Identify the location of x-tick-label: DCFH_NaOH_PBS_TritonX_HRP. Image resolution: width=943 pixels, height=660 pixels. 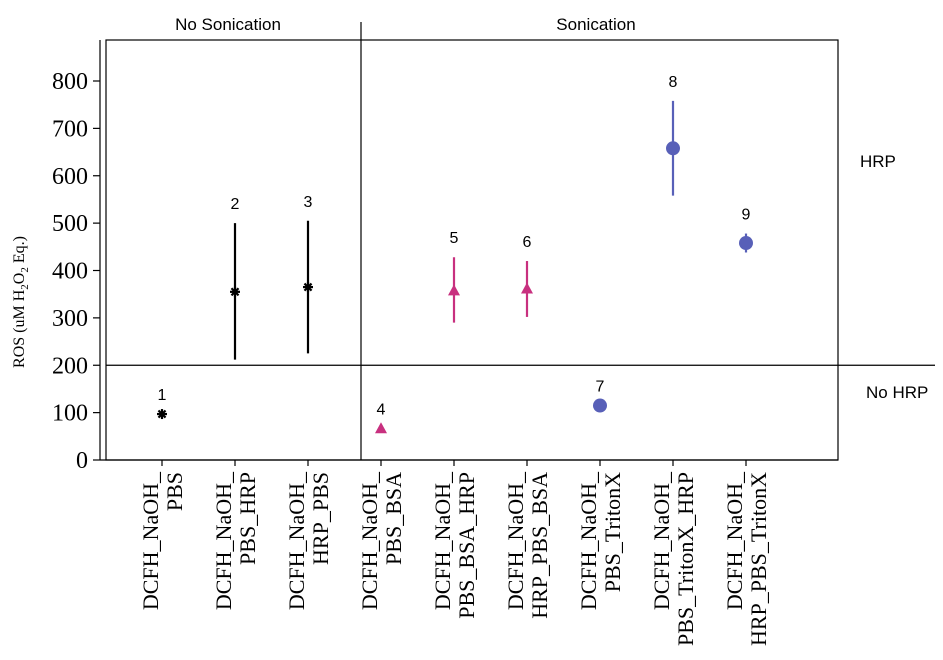
(673, 558).